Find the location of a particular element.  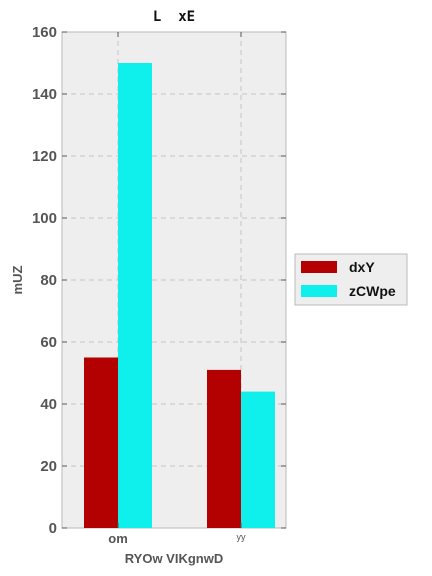

chart-title: L xE is located at coordinates (174, 17).